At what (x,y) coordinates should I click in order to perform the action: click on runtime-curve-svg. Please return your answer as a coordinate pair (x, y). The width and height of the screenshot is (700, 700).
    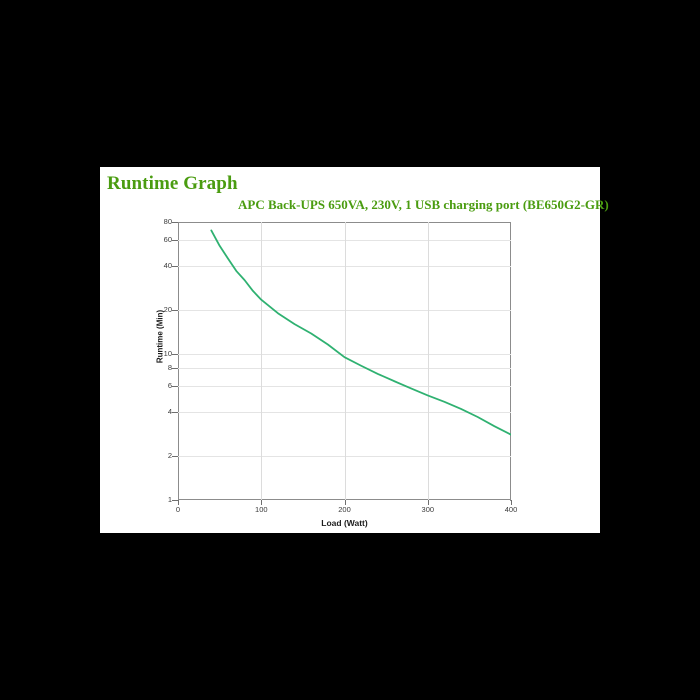
    Looking at the image, I should click on (361, 332).